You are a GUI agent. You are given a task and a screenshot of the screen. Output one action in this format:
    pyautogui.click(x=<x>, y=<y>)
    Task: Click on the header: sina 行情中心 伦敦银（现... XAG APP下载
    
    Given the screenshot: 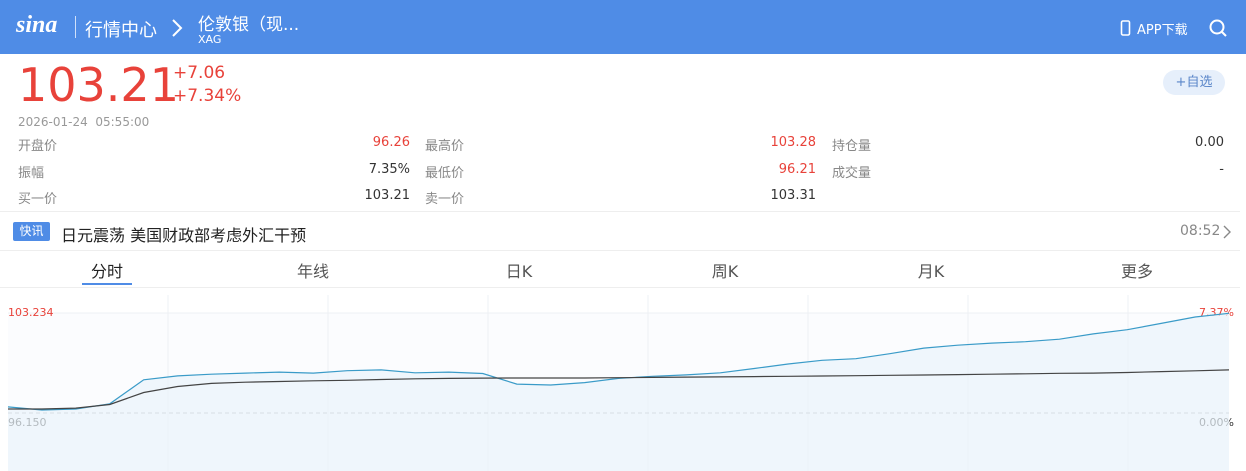 What is the action you would take?
    pyautogui.click(x=623, y=27)
    